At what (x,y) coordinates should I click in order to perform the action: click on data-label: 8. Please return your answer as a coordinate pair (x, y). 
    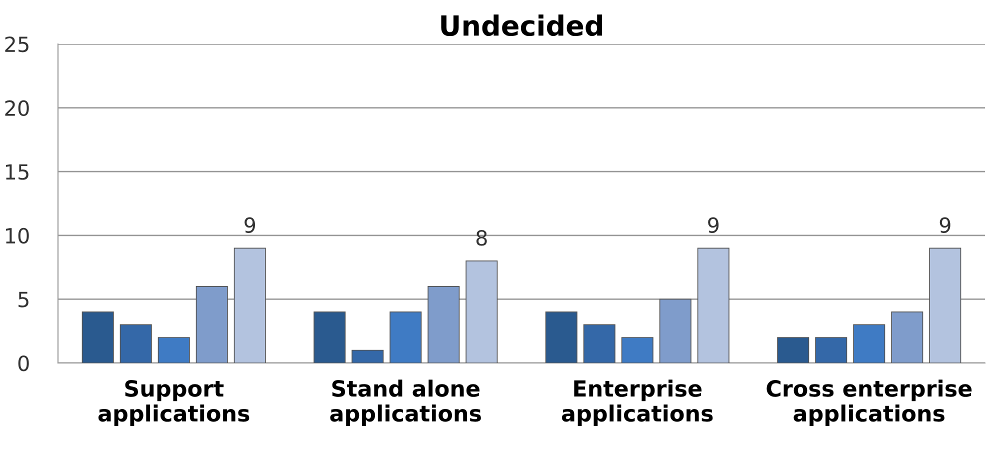
    Looking at the image, I should click on (481, 238).